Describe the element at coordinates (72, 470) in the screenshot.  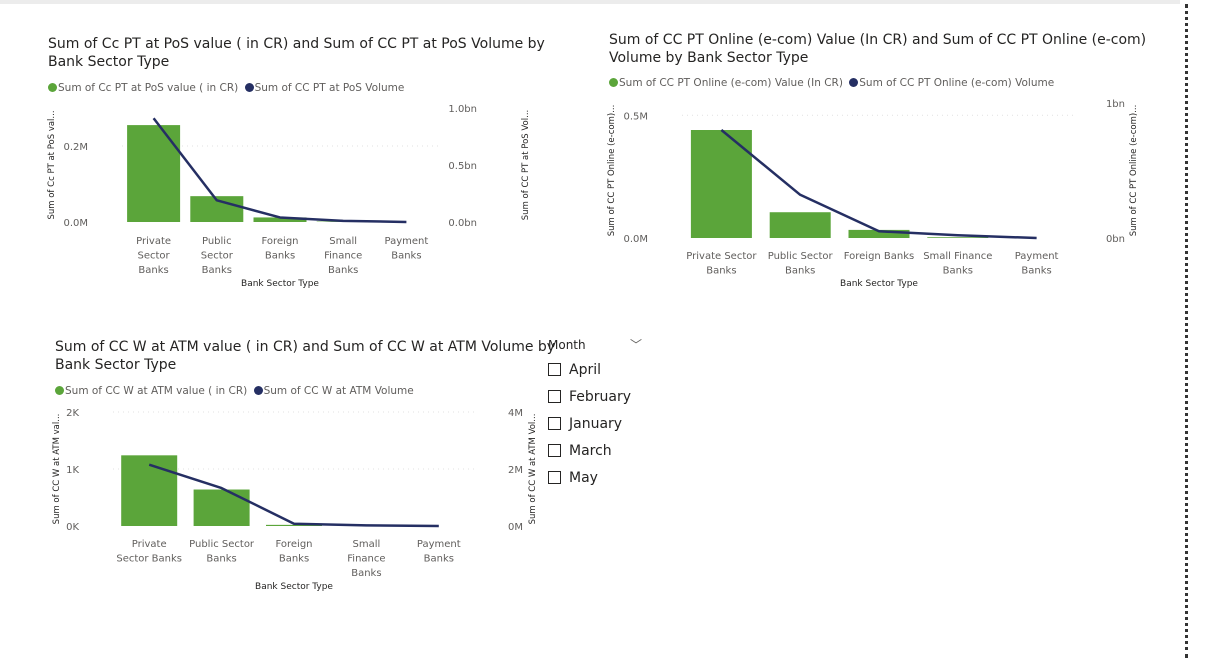
I see `y1-tick-label: 1K` at that location.